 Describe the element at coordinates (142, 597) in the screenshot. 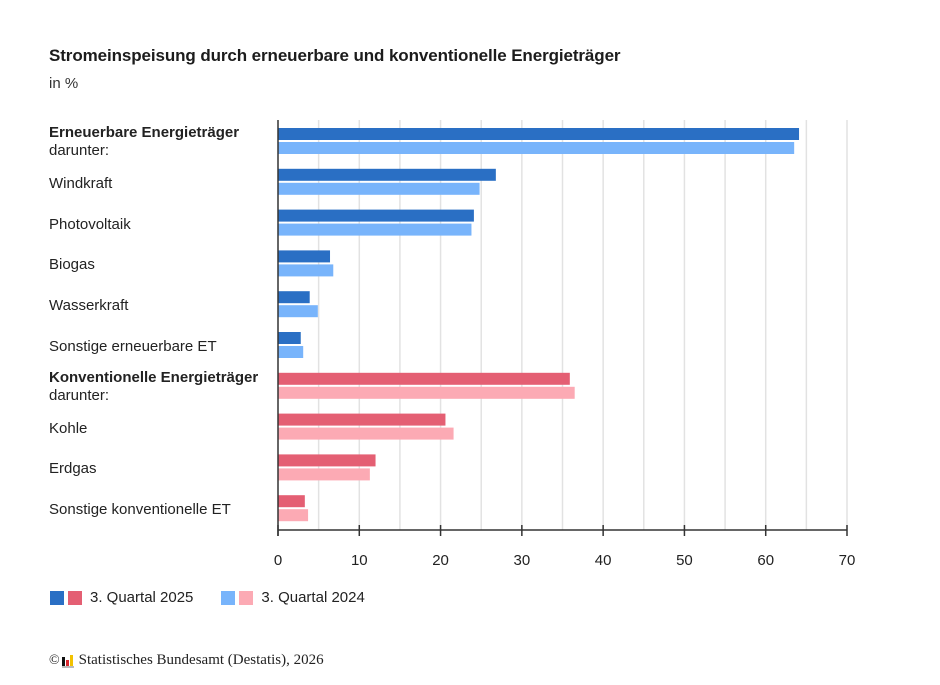

I see `legend-label-2025: 3. Quartal 2025` at that location.